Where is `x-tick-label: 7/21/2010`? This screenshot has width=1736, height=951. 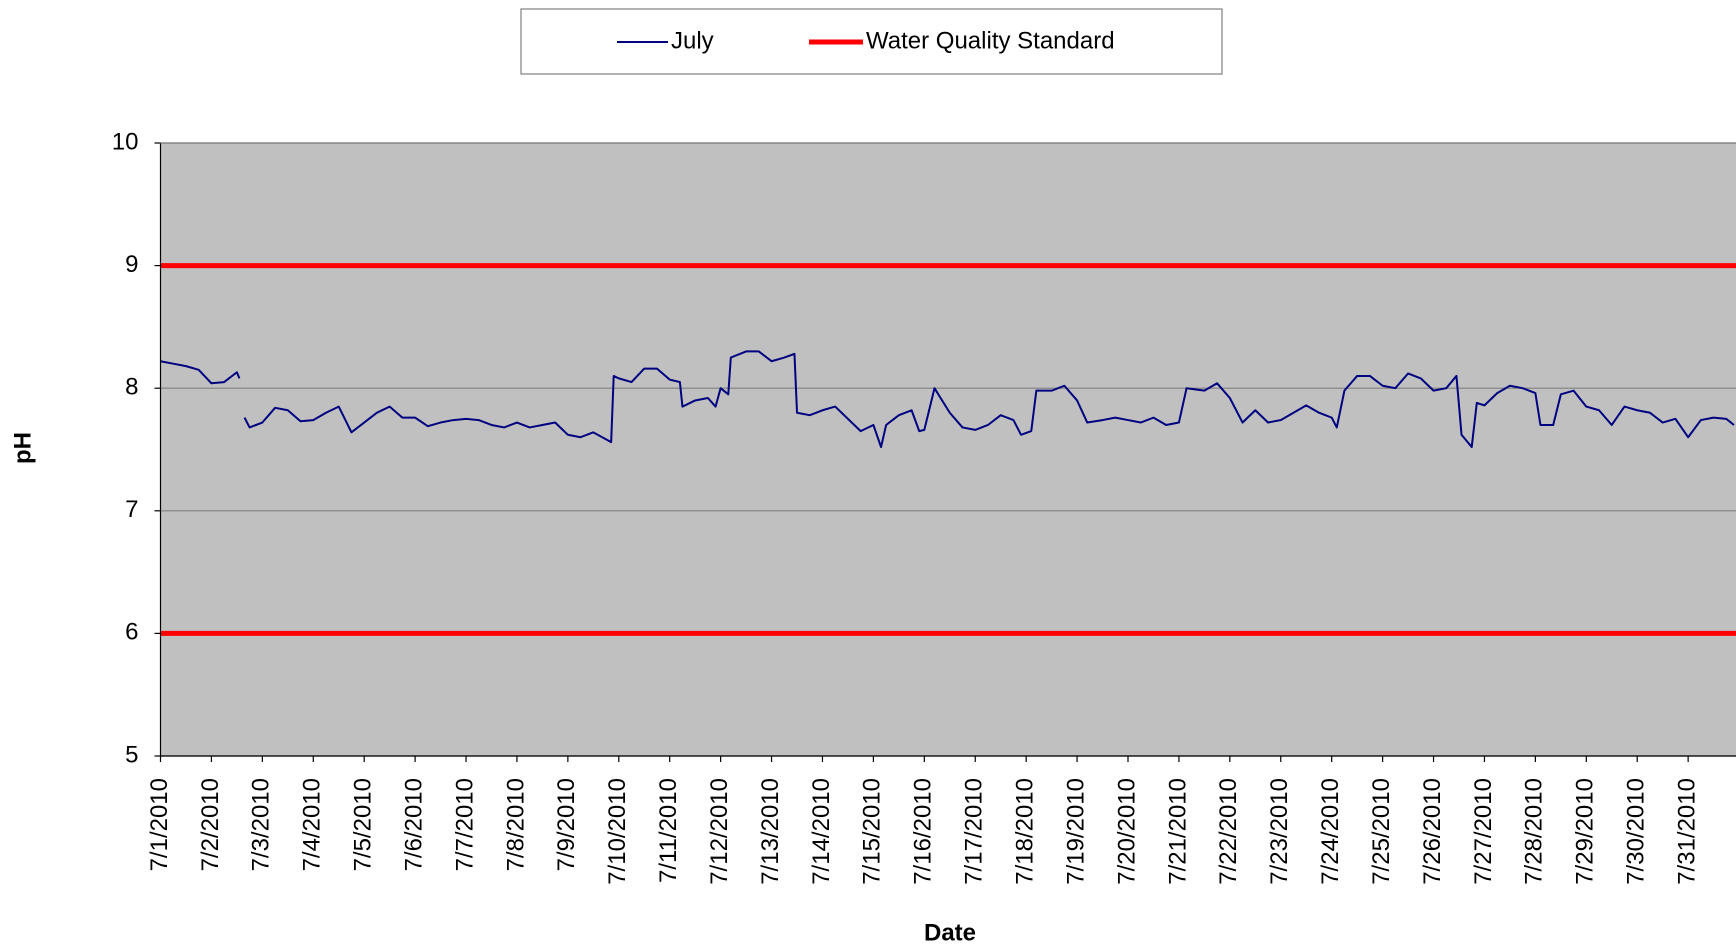
x-tick-label: 7/21/2010 is located at coordinates (1177, 831).